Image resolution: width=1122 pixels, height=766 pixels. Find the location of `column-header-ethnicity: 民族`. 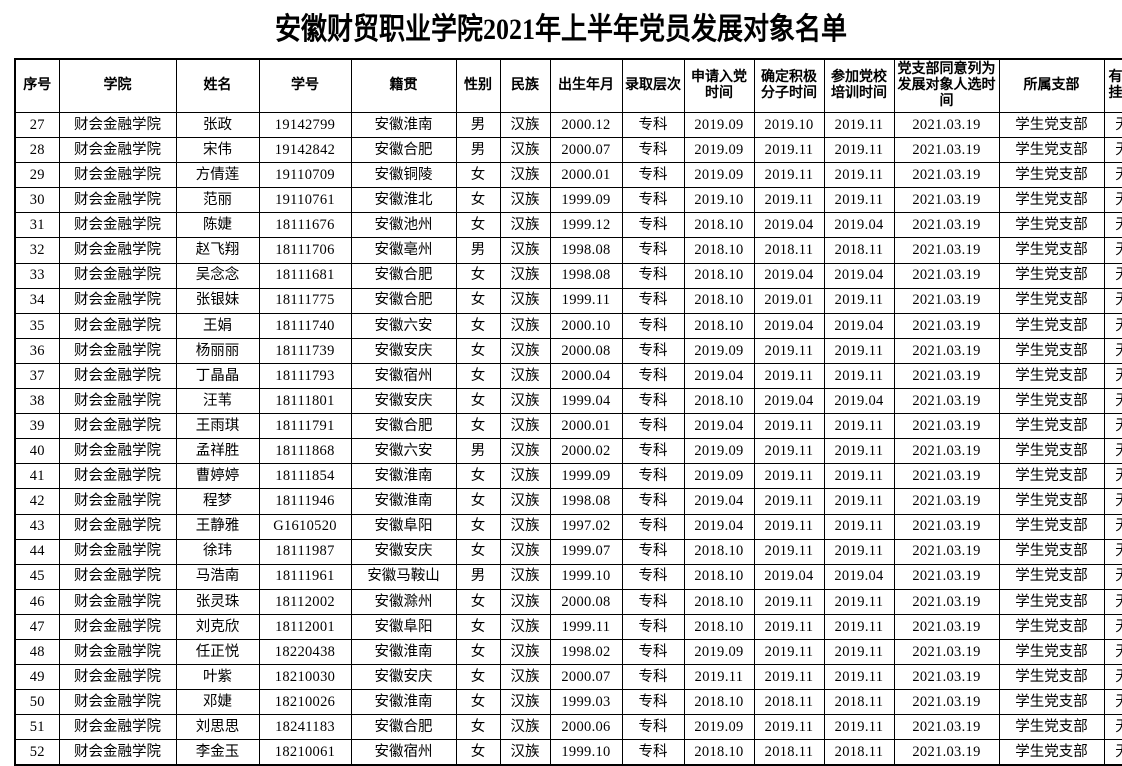

column-header-ethnicity: 民族 is located at coordinates (525, 85).